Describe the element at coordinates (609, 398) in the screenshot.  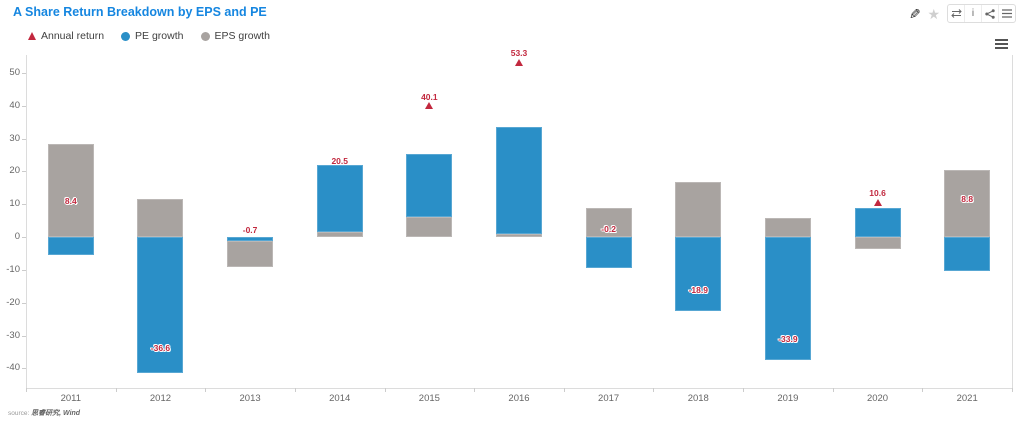
I see `x-axis-tick-label: 2017` at that location.